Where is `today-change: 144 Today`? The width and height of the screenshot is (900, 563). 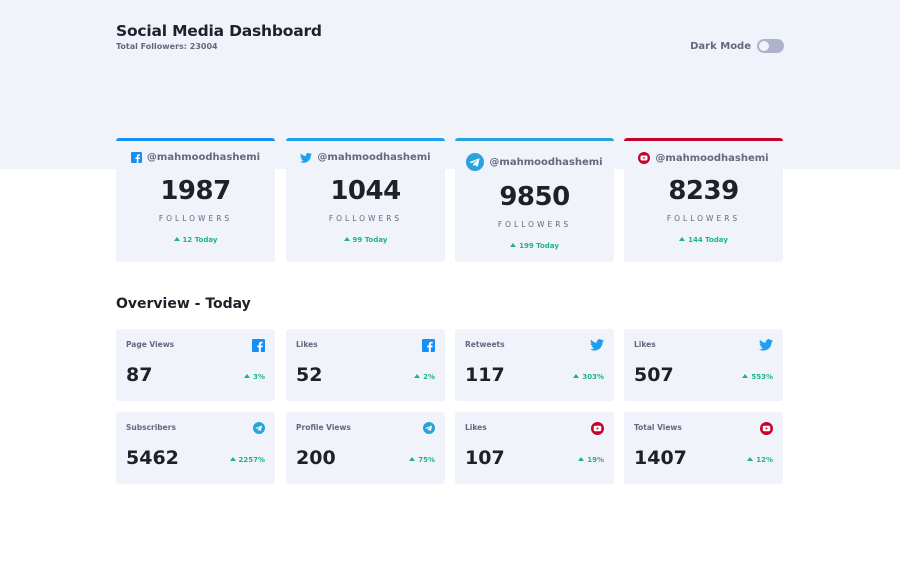
today-change: 144 Today is located at coordinates (703, 240).